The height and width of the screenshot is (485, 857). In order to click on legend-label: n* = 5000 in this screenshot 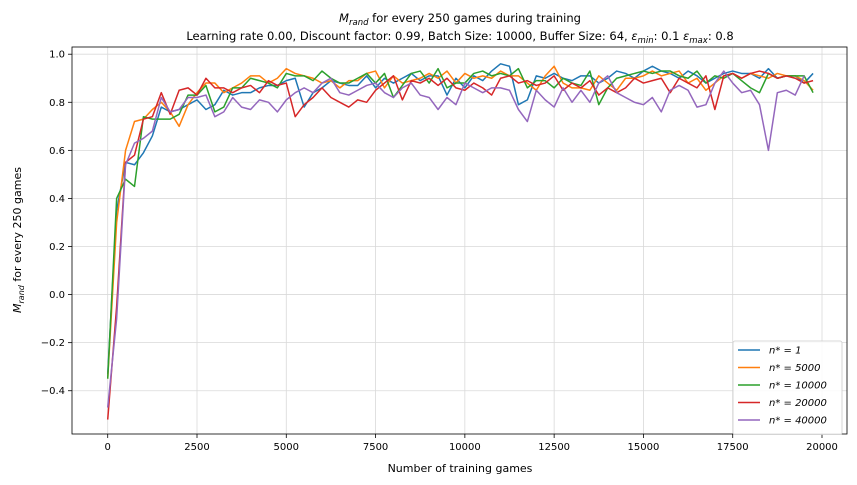, I will do `click(795, 368)`.